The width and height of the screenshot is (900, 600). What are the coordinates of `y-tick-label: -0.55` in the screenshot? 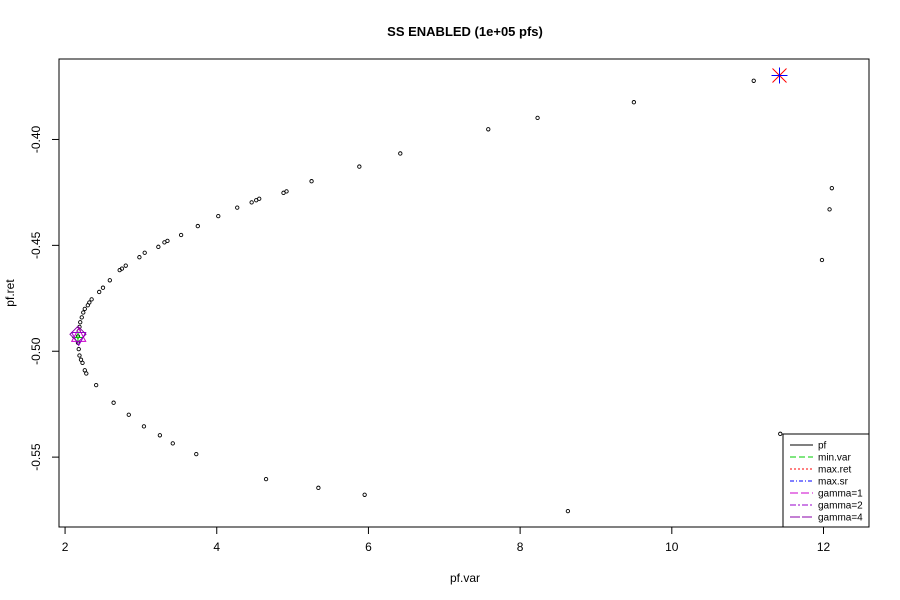 It's located at (36, 457).